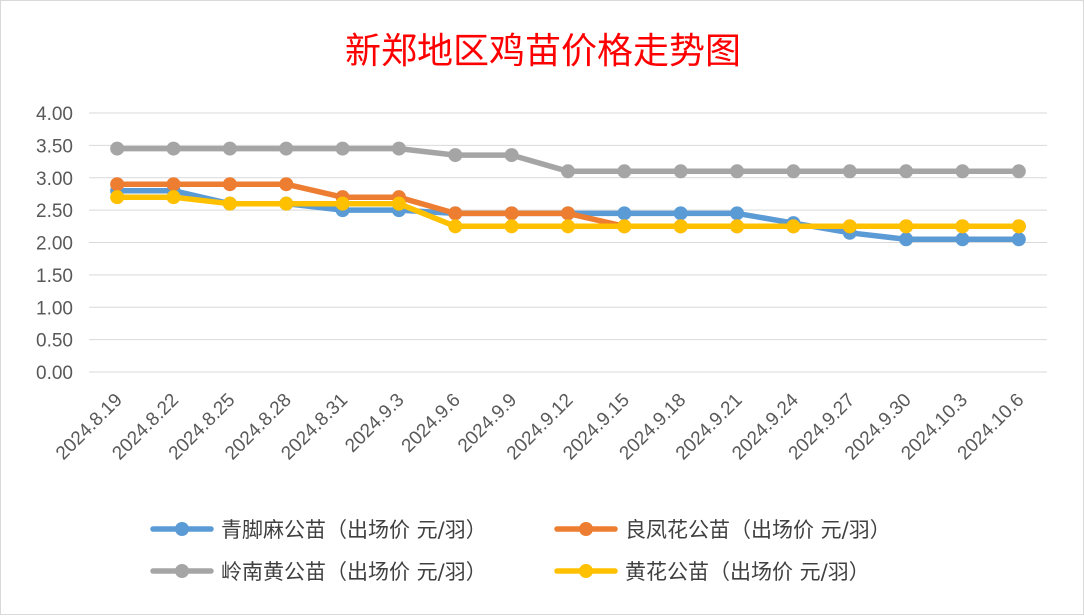 Image resolution: width=1084 pixels, height=616 pixels. Describe the element at coordinates (747, 572) in the screenshot. I see `legend-label: 黄花公苗（出场价 元/羽）` at that location.